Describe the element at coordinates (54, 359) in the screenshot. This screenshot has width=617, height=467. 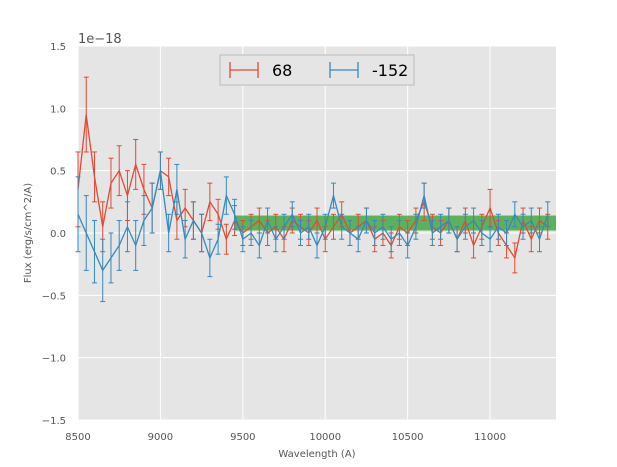
I see `y-tick-label: −1.0` at that location.